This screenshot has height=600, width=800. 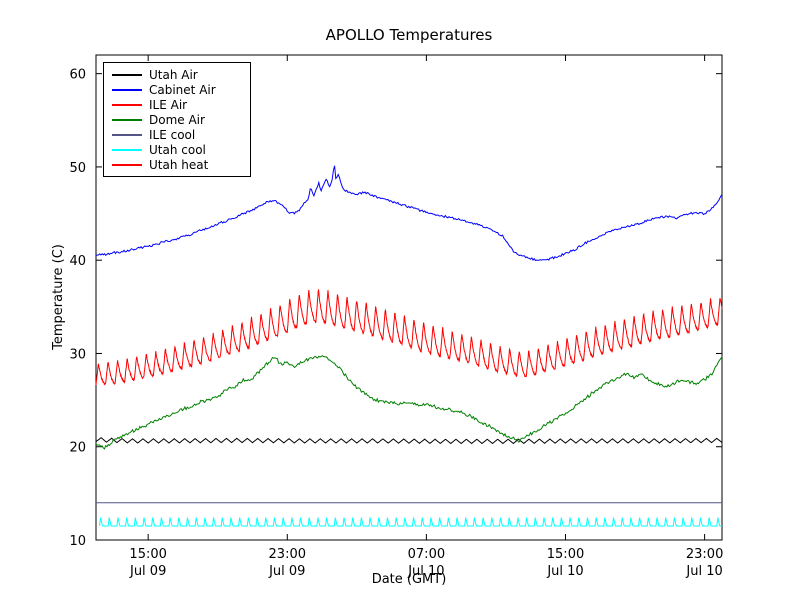 I want to click on legend-item: ILE Air, so click(x=176, y=104).